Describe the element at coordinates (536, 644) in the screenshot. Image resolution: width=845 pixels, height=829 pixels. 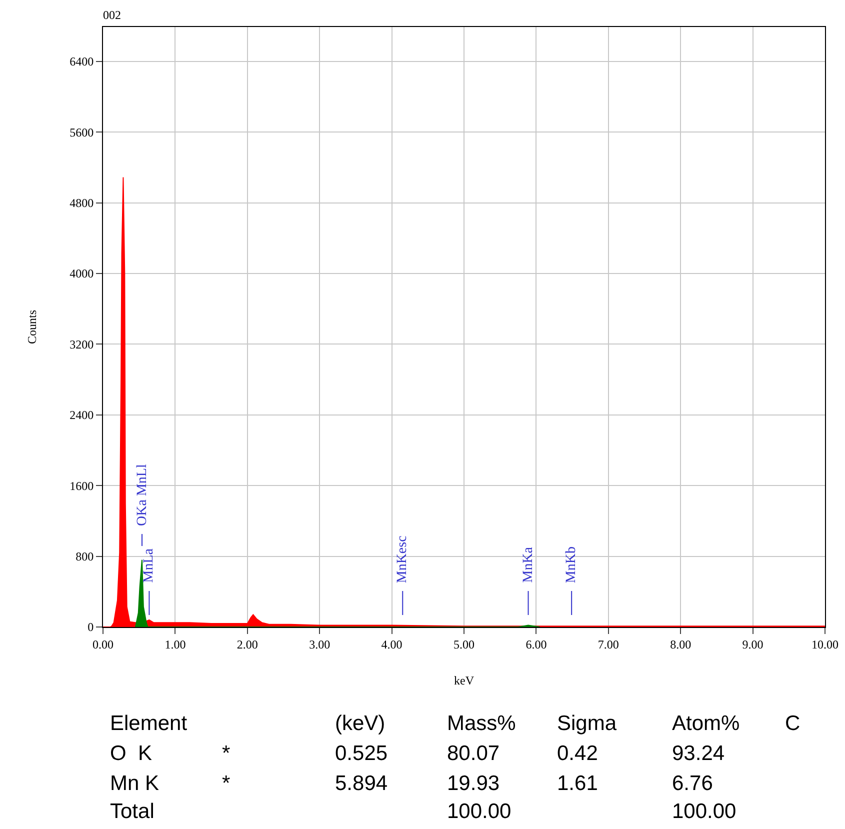
I see `x-tick-label: 6.00` at that location.